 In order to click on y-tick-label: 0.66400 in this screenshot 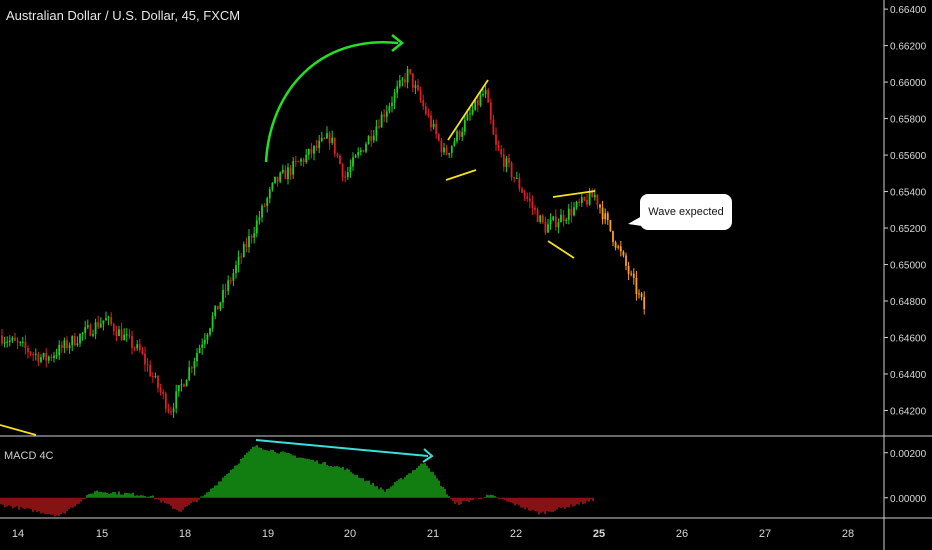, I will do `click(908, 10)`.